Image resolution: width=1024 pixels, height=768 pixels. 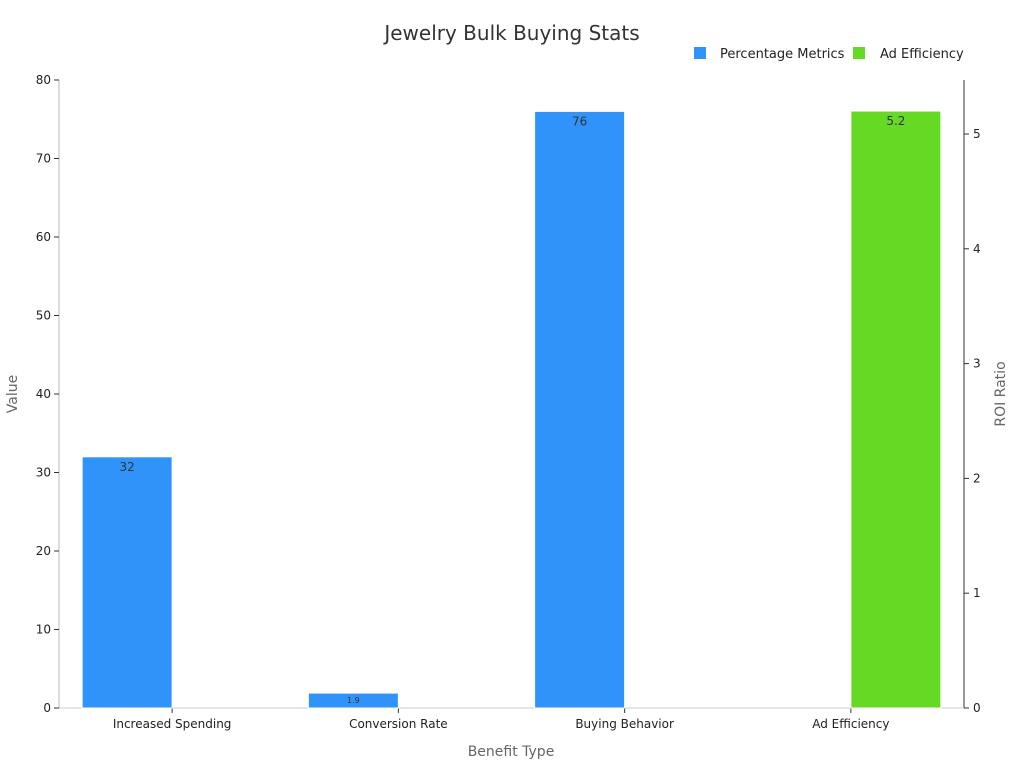 I want to click on bar-percentage-metrics-buying-behavior, so click(x=580, y=409).